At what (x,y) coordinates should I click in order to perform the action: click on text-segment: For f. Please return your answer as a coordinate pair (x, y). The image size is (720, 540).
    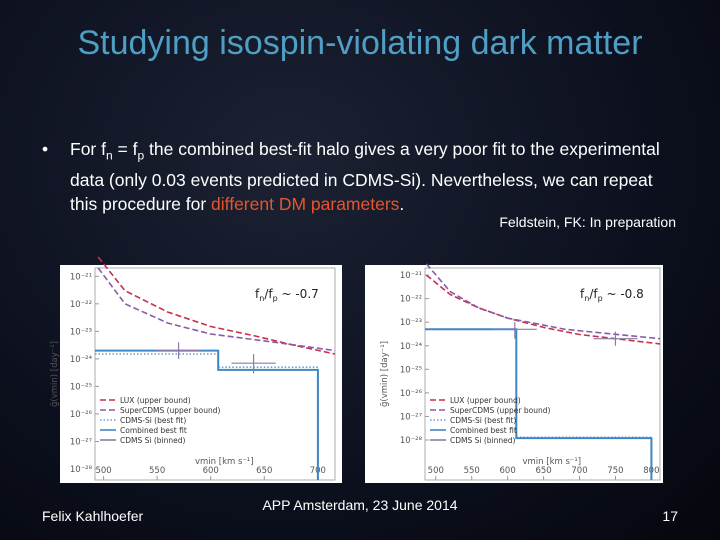
    Looking at the image, I should click on (88, 149).